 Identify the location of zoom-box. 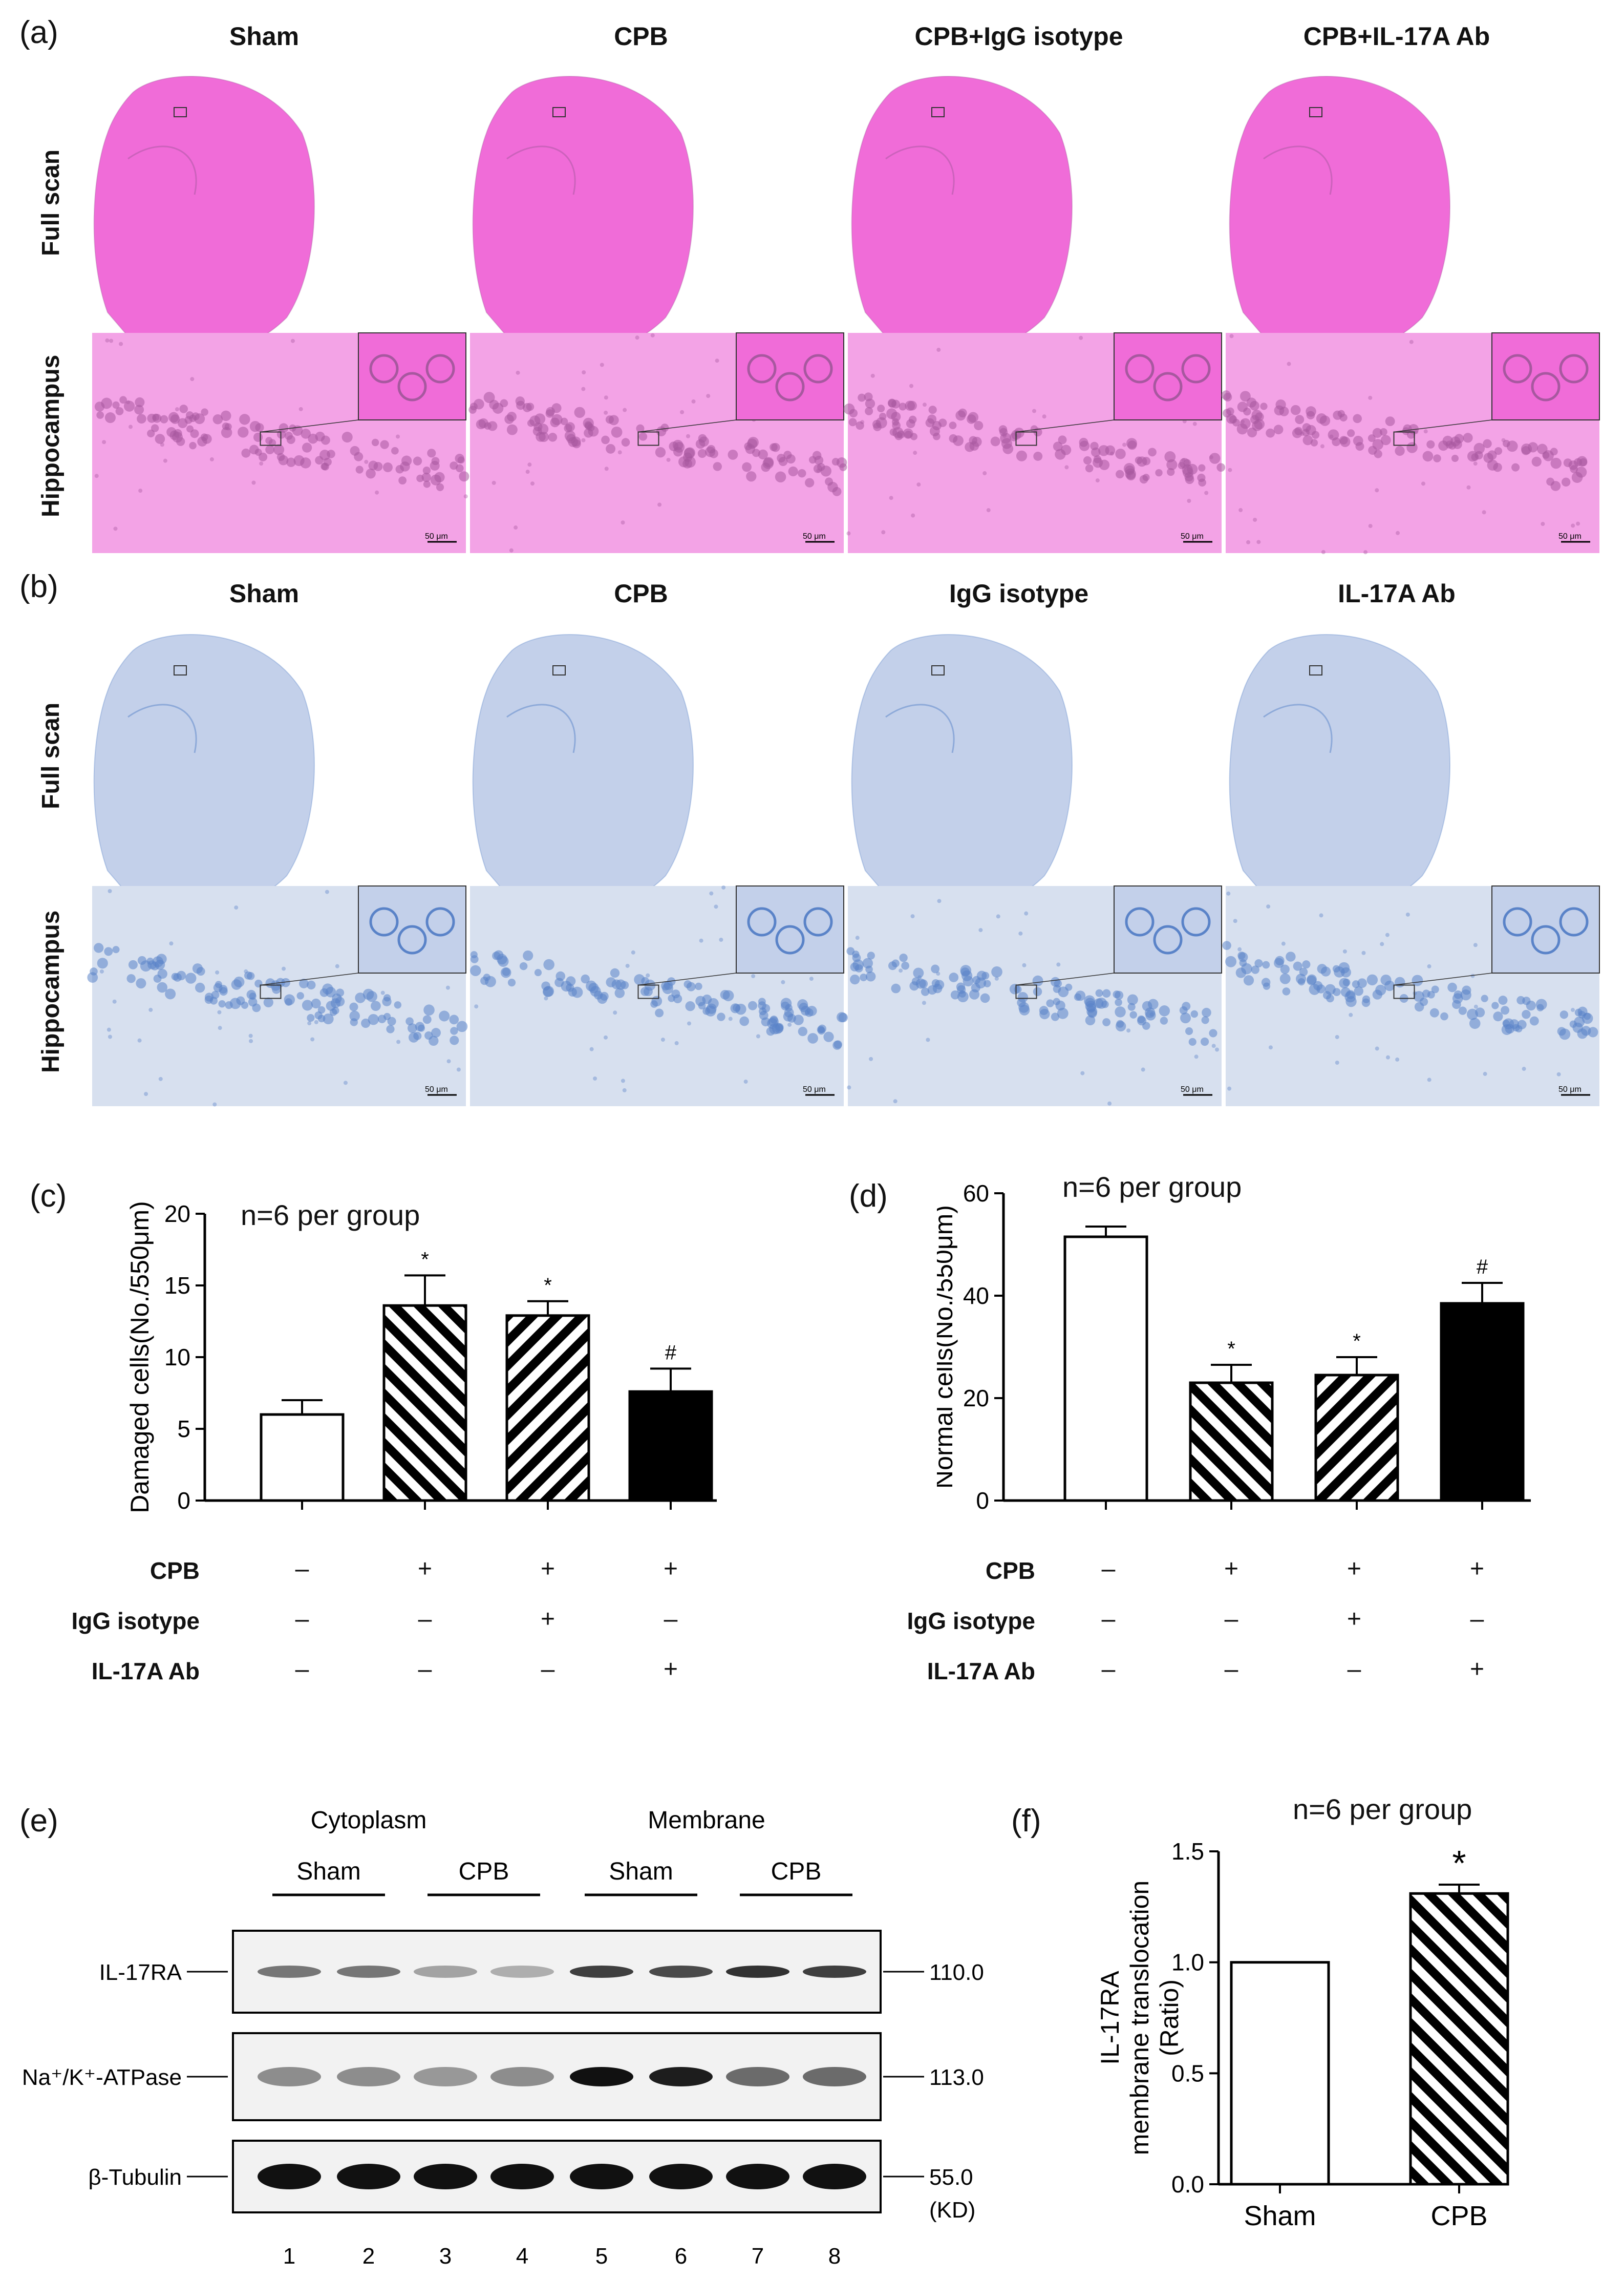
(1026, 992).